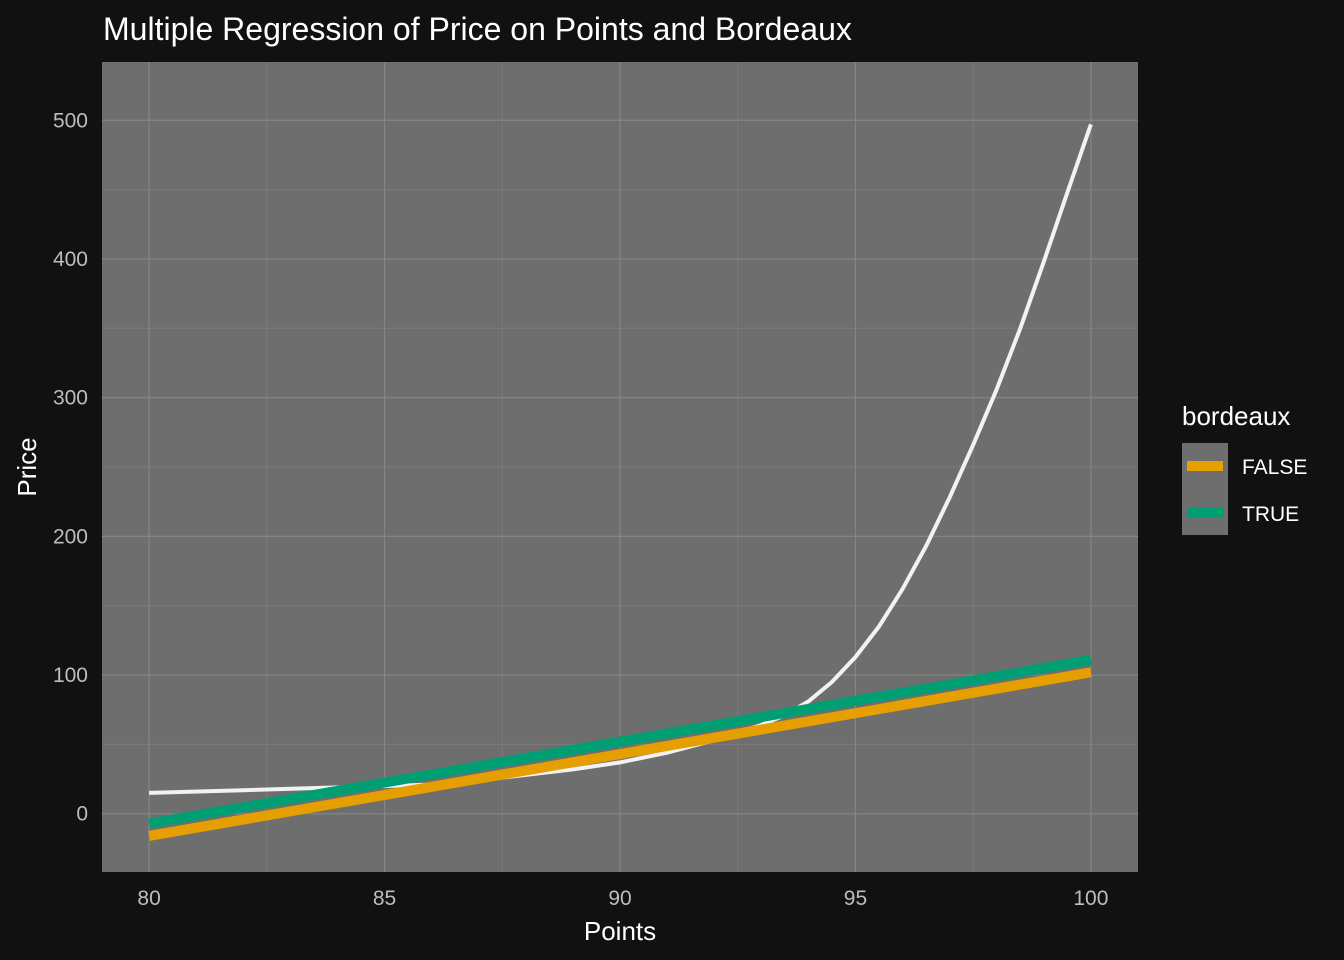 Image resolution: width=1344 pixels, height=960 pixels. What do you see at coordinates (70, 259) in the screenshot?
I see `y-tick-label: 400` at bounding box center [70, 259].